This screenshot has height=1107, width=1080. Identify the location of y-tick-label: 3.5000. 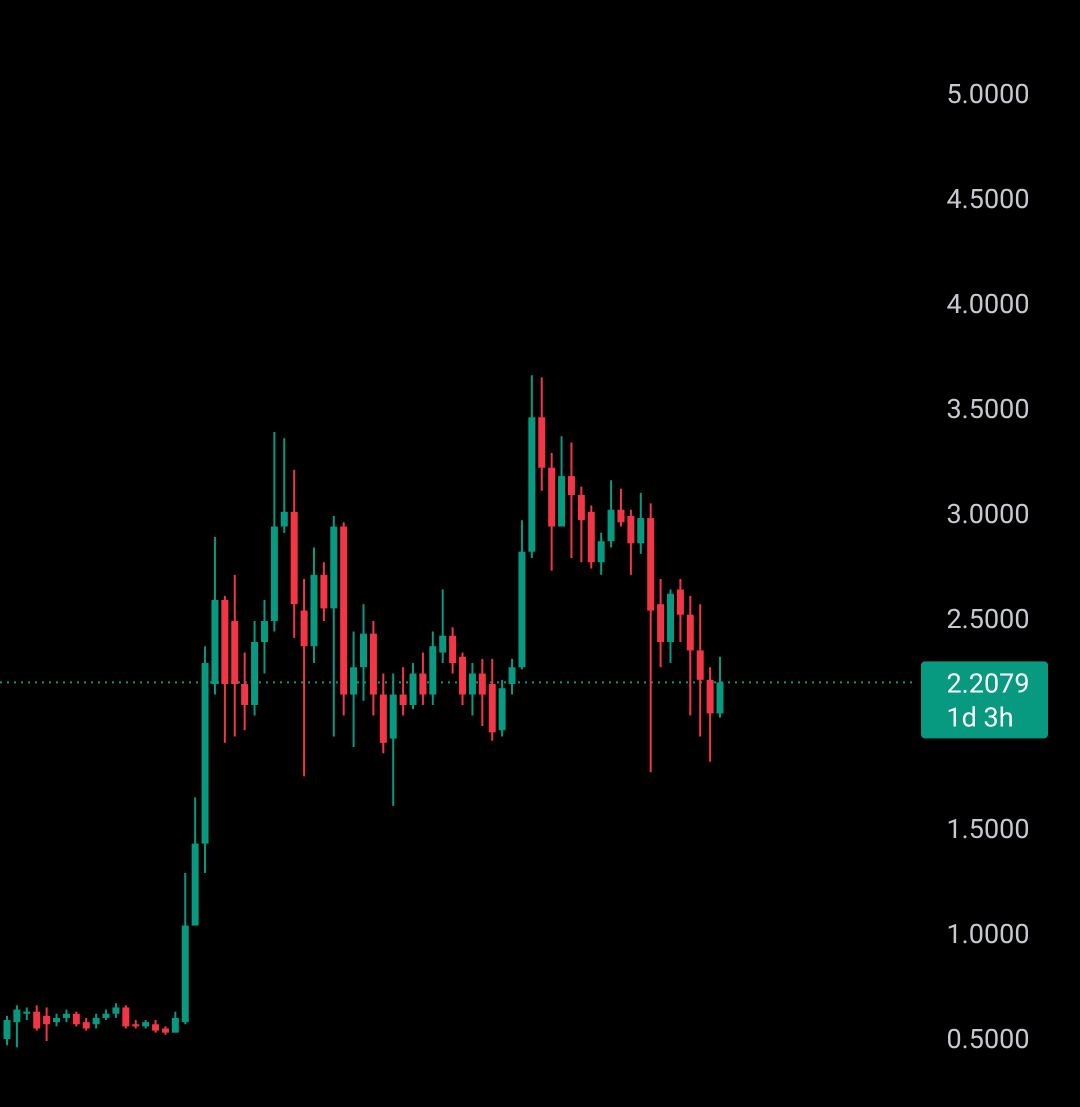
(988, 409).